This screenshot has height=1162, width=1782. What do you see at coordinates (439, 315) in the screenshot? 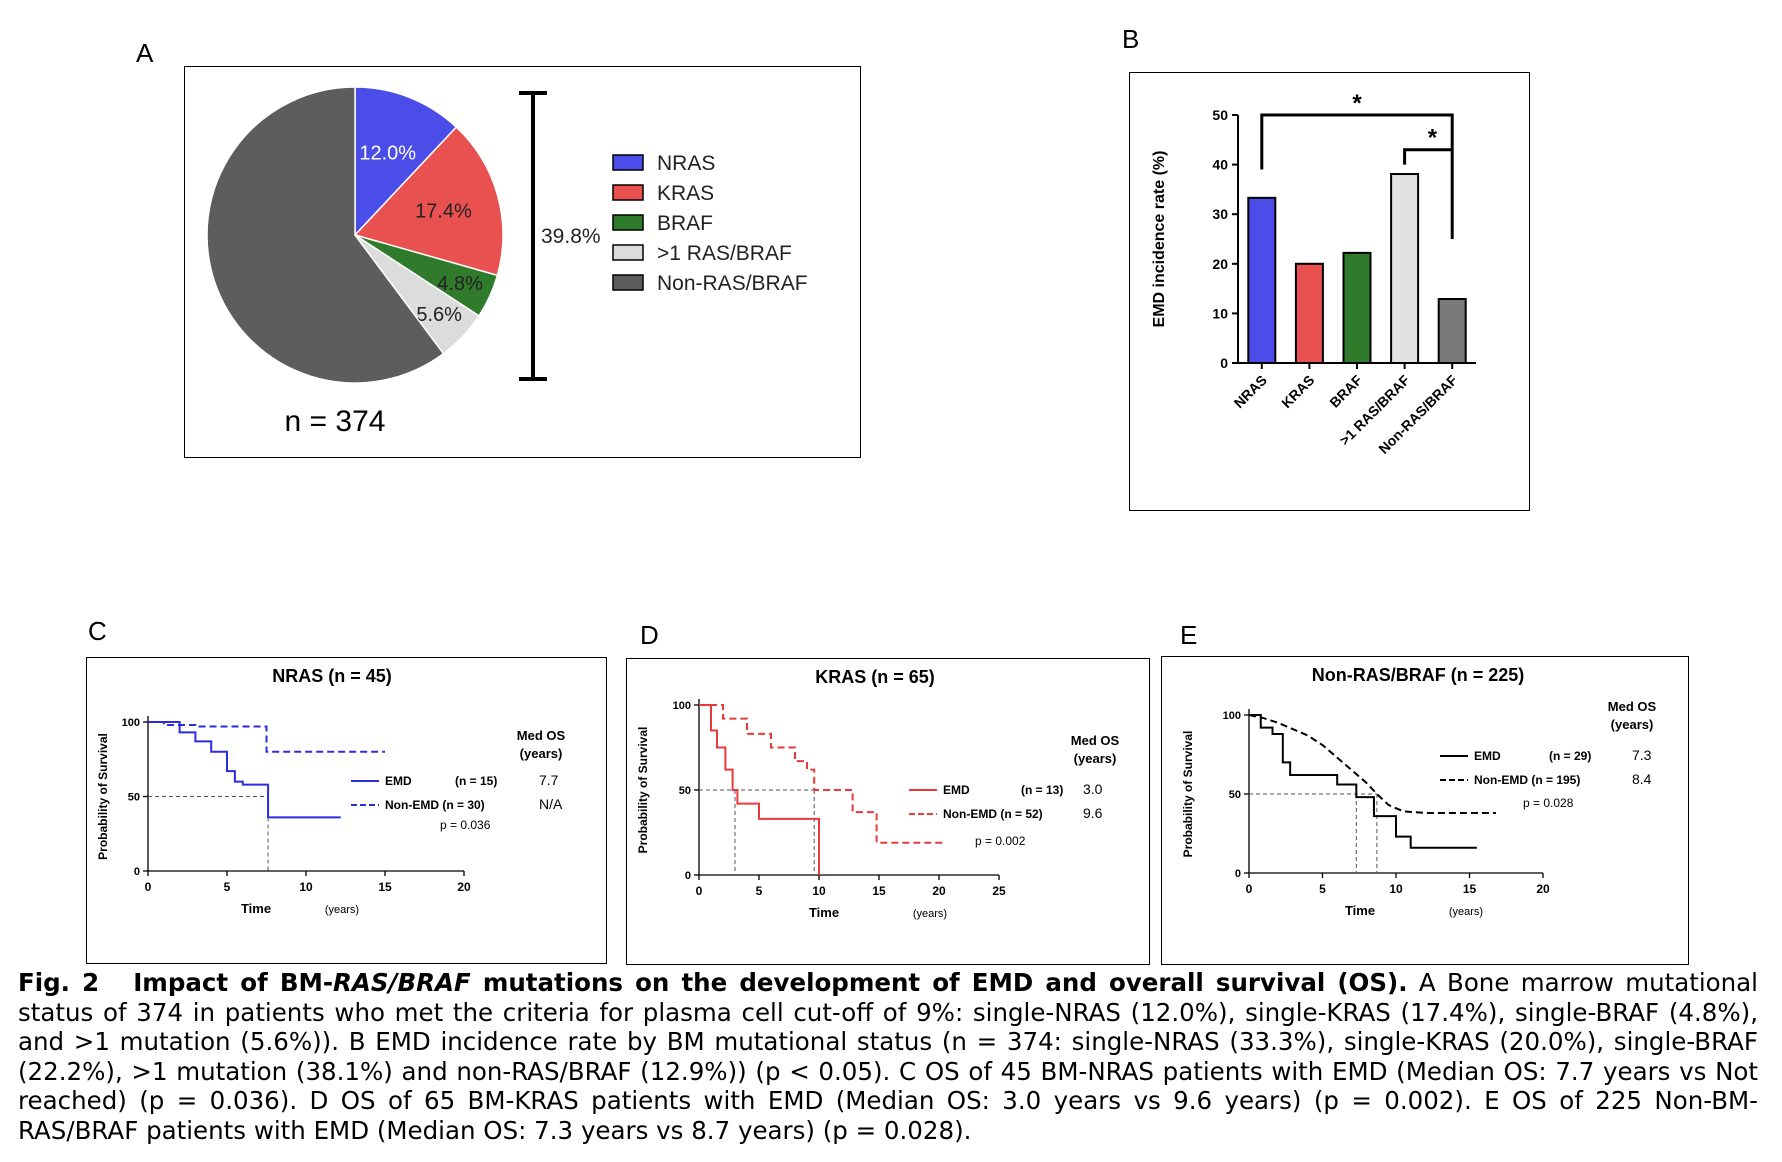
I see `pie-slice-label: 5.6%` at bounding box center [439, 315].